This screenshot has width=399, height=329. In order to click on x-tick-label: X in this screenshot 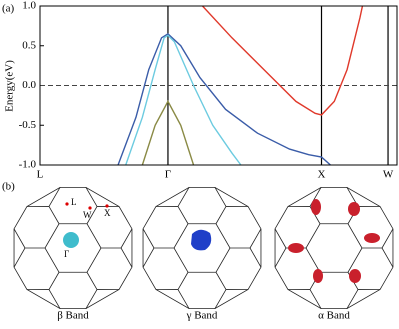, I will do `click(322, 175)`.